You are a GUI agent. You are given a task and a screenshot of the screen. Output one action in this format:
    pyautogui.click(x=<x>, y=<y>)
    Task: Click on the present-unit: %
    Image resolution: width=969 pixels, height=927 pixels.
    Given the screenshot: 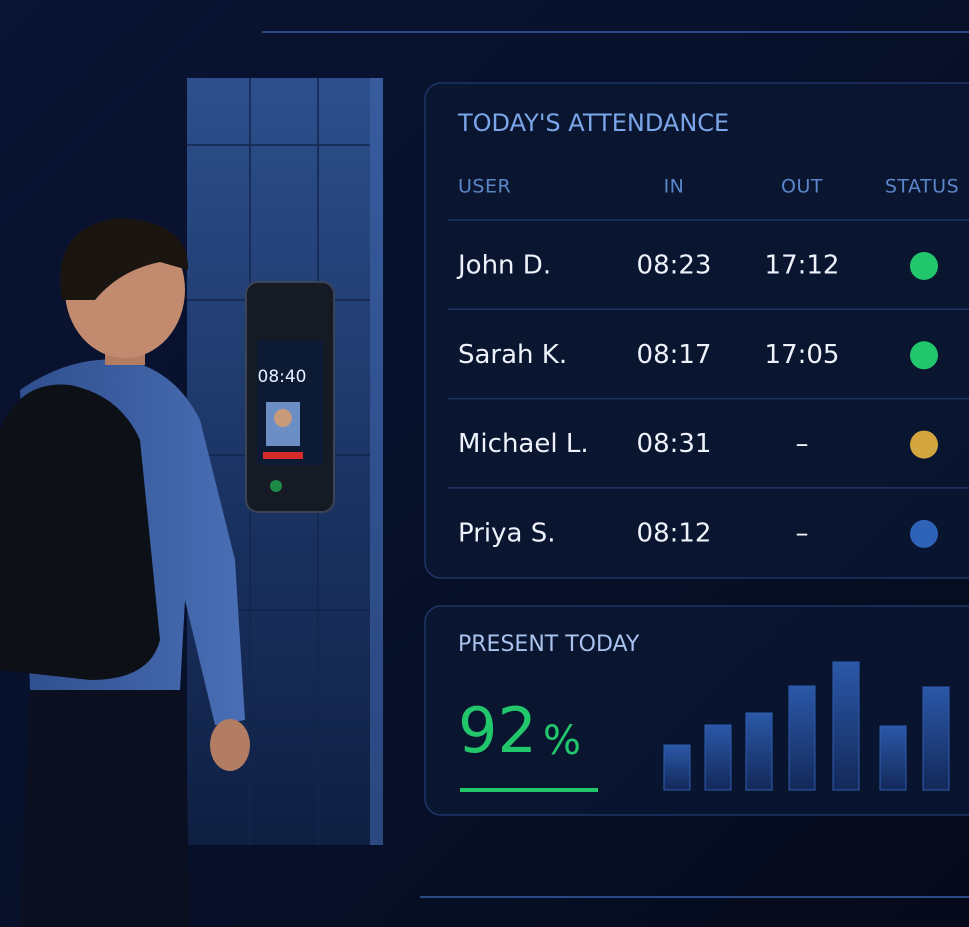 What is the action you would take?
    pyautogui.click(x=562, y=741)
    